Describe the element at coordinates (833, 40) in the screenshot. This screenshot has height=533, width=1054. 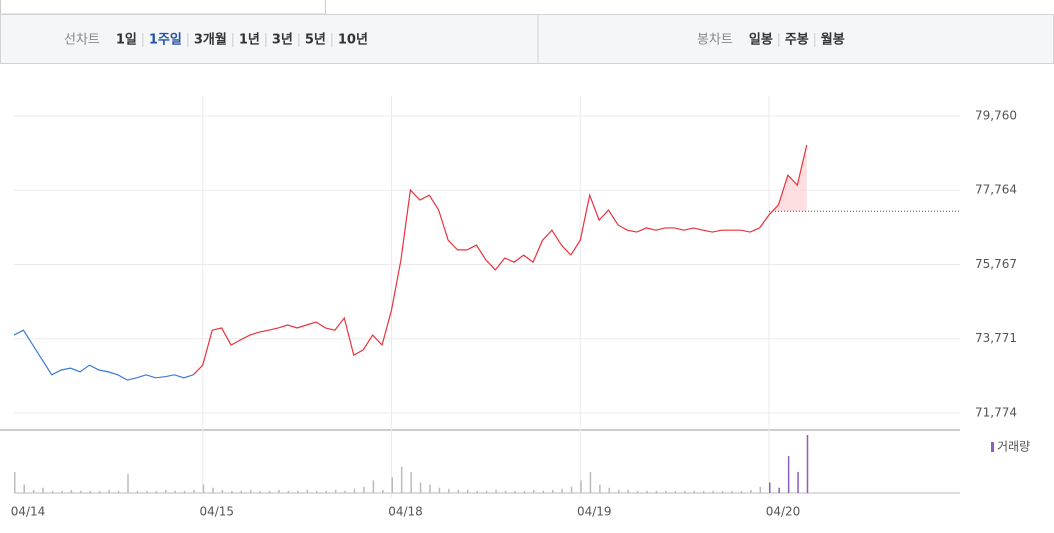
I see `tab: 월봉` at that location.